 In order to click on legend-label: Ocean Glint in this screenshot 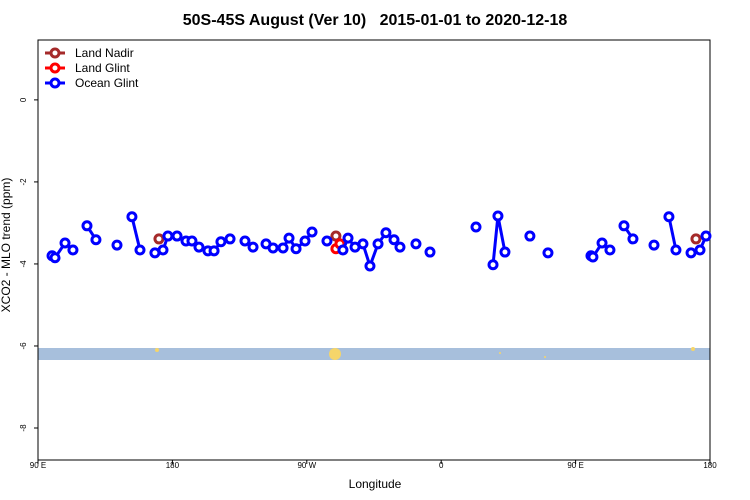, I will do `click(107, 83)`.